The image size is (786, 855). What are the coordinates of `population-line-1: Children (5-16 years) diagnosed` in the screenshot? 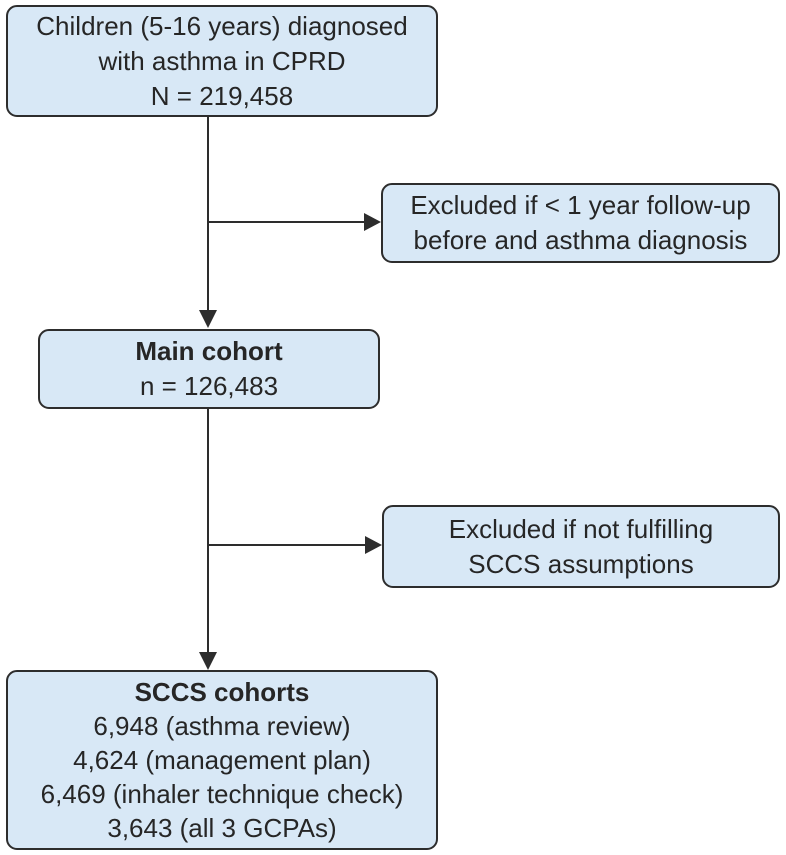 It's located at (222, 25).